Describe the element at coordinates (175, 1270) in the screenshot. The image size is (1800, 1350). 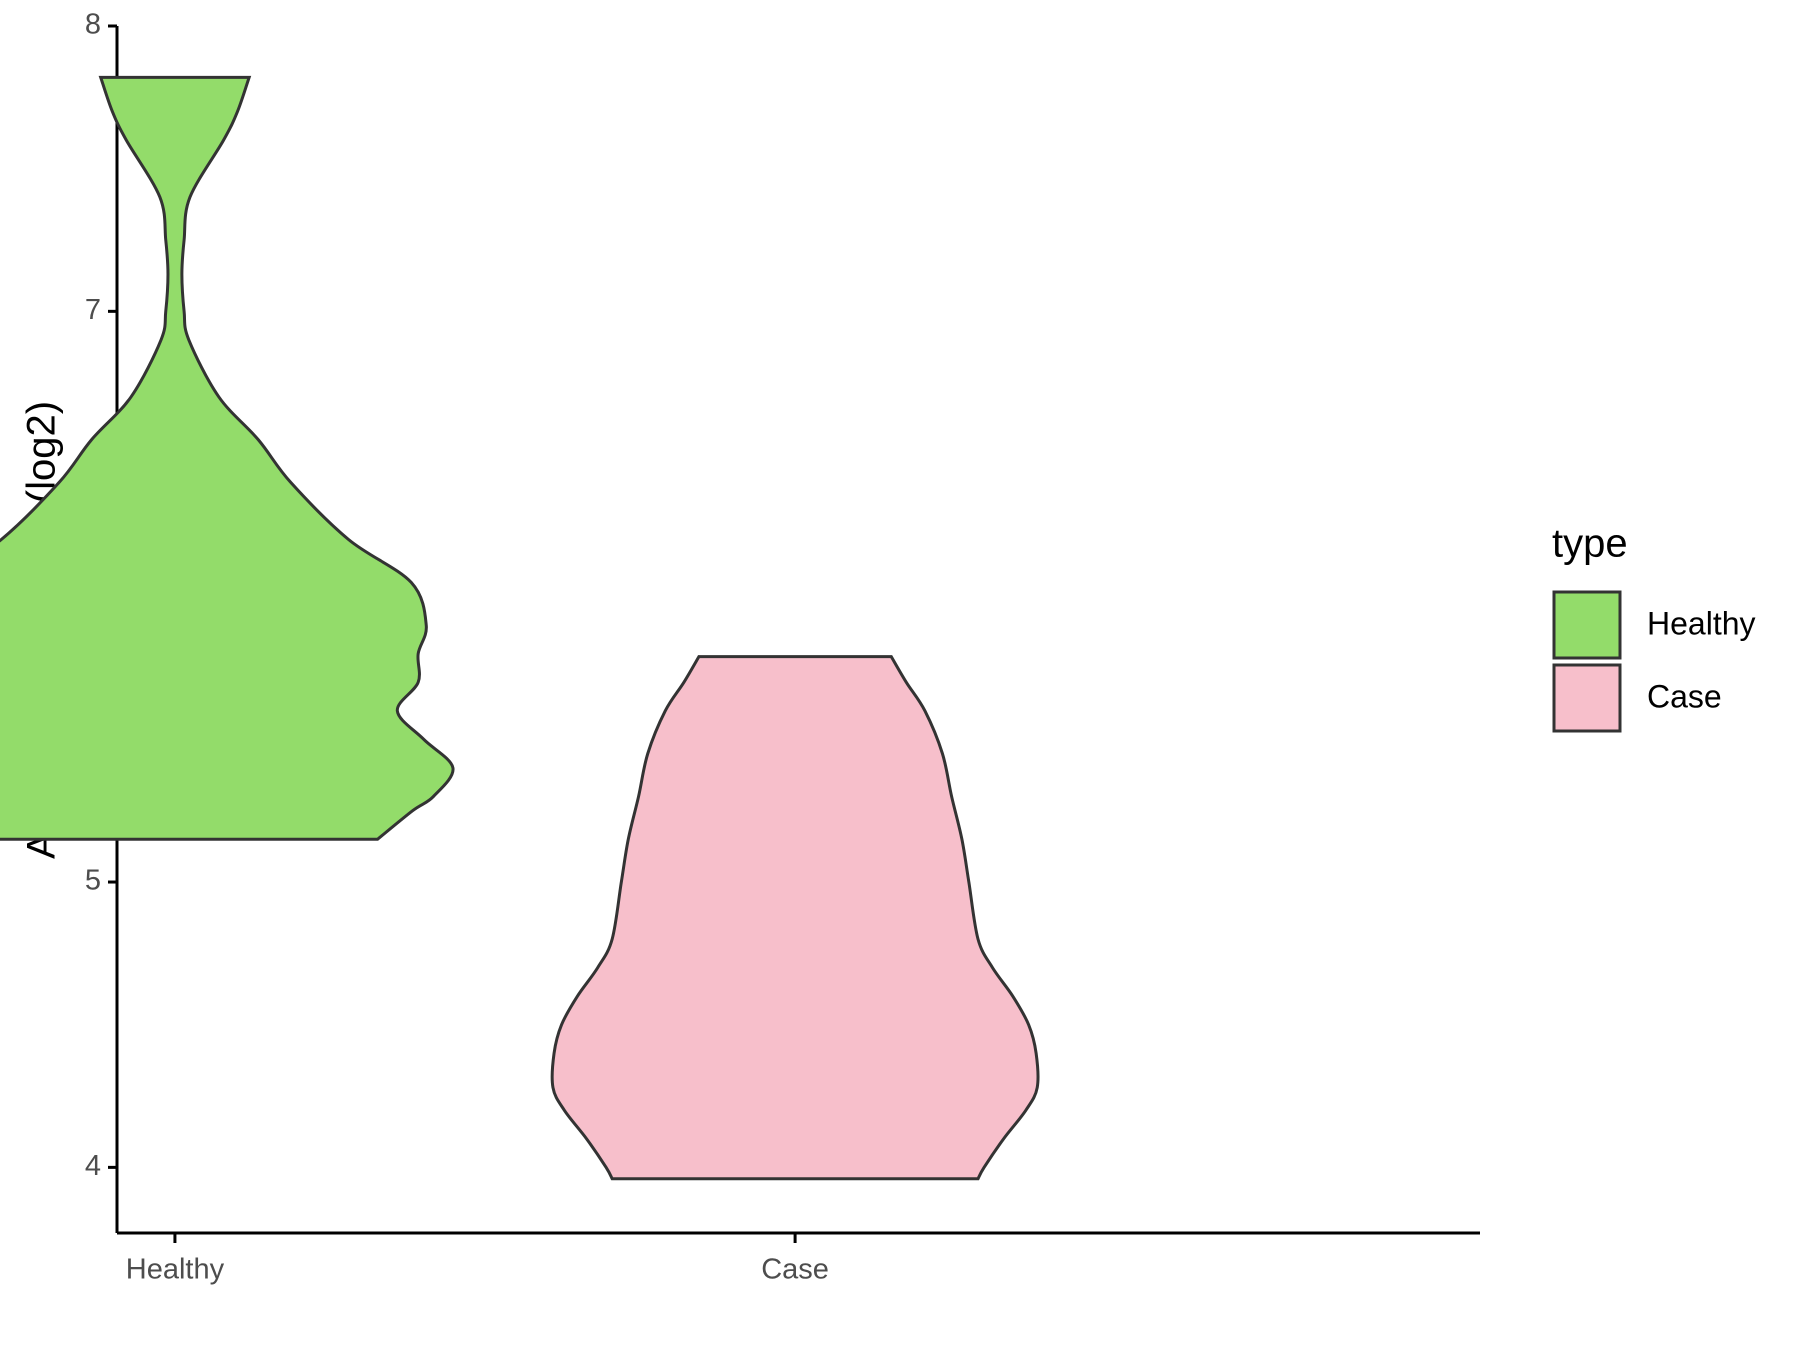
I see `x-tick-label: Healthy` at that location.